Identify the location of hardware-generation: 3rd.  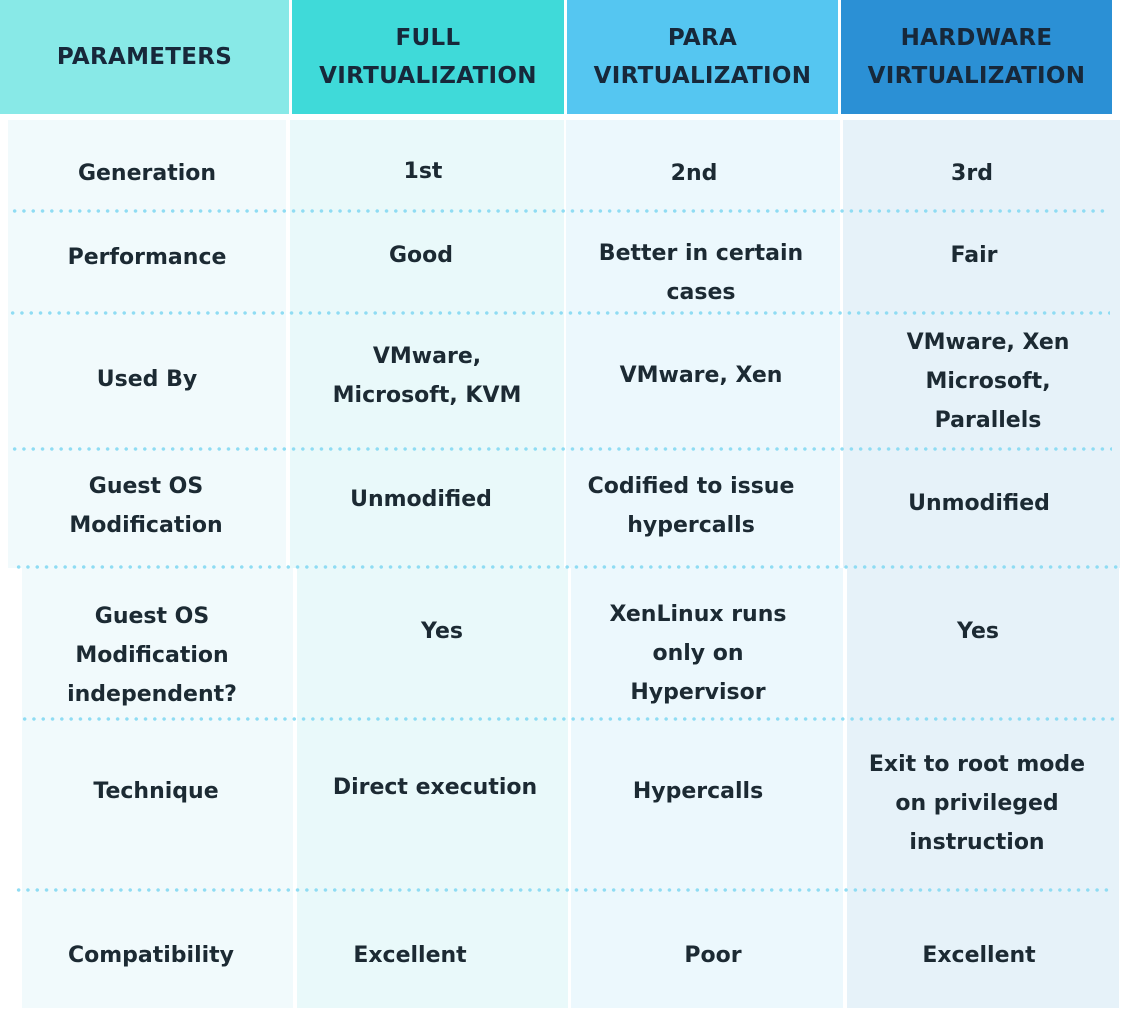
(972, 173).